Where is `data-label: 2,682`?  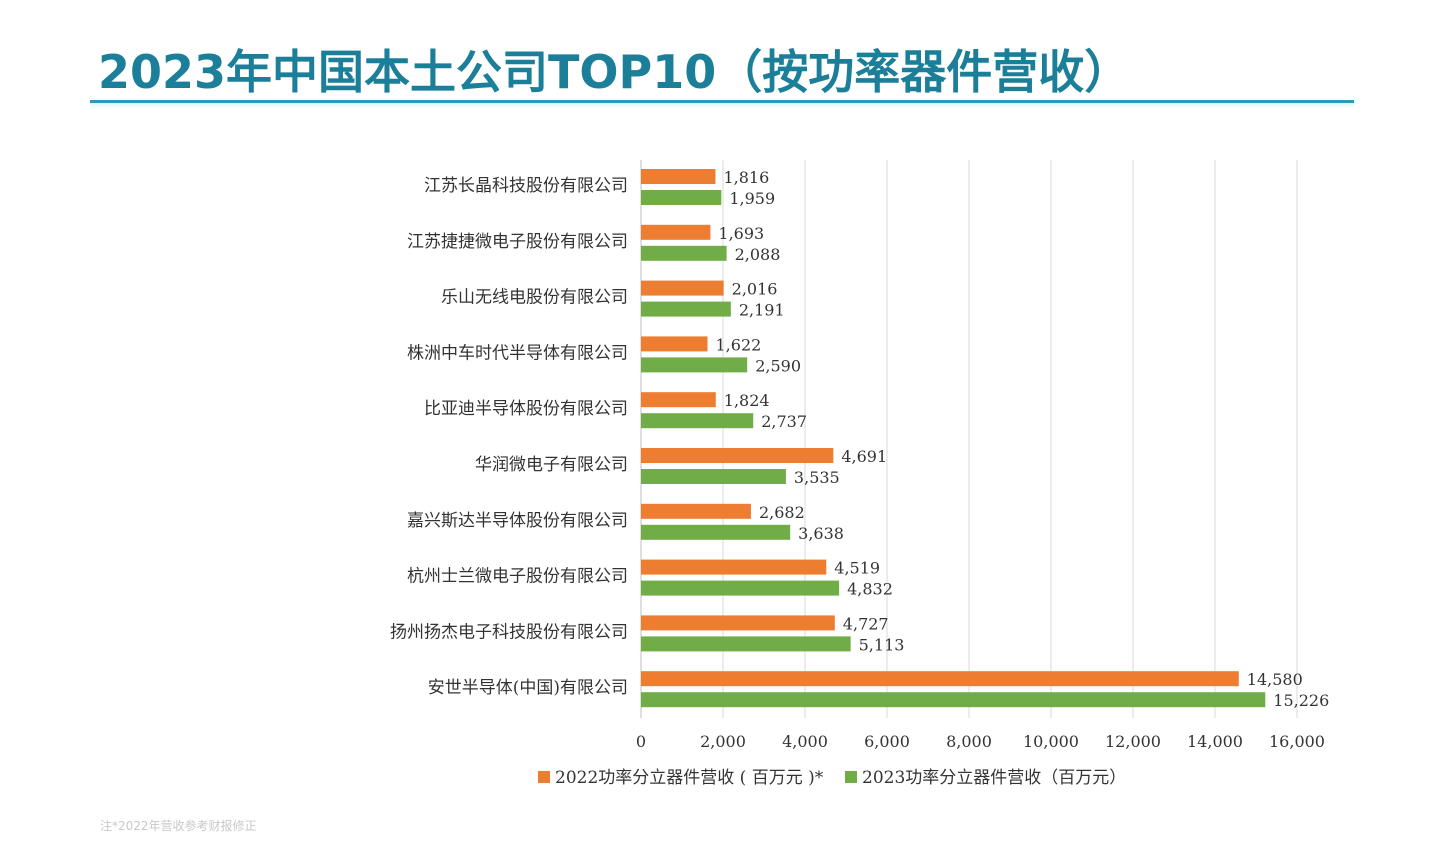 data-label: 2,682 is located at coordinates (782, 512).